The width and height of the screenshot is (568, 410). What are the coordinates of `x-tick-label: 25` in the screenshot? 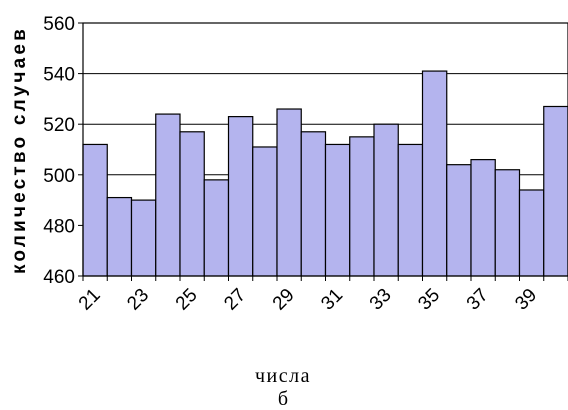 It's located at (187, 300).